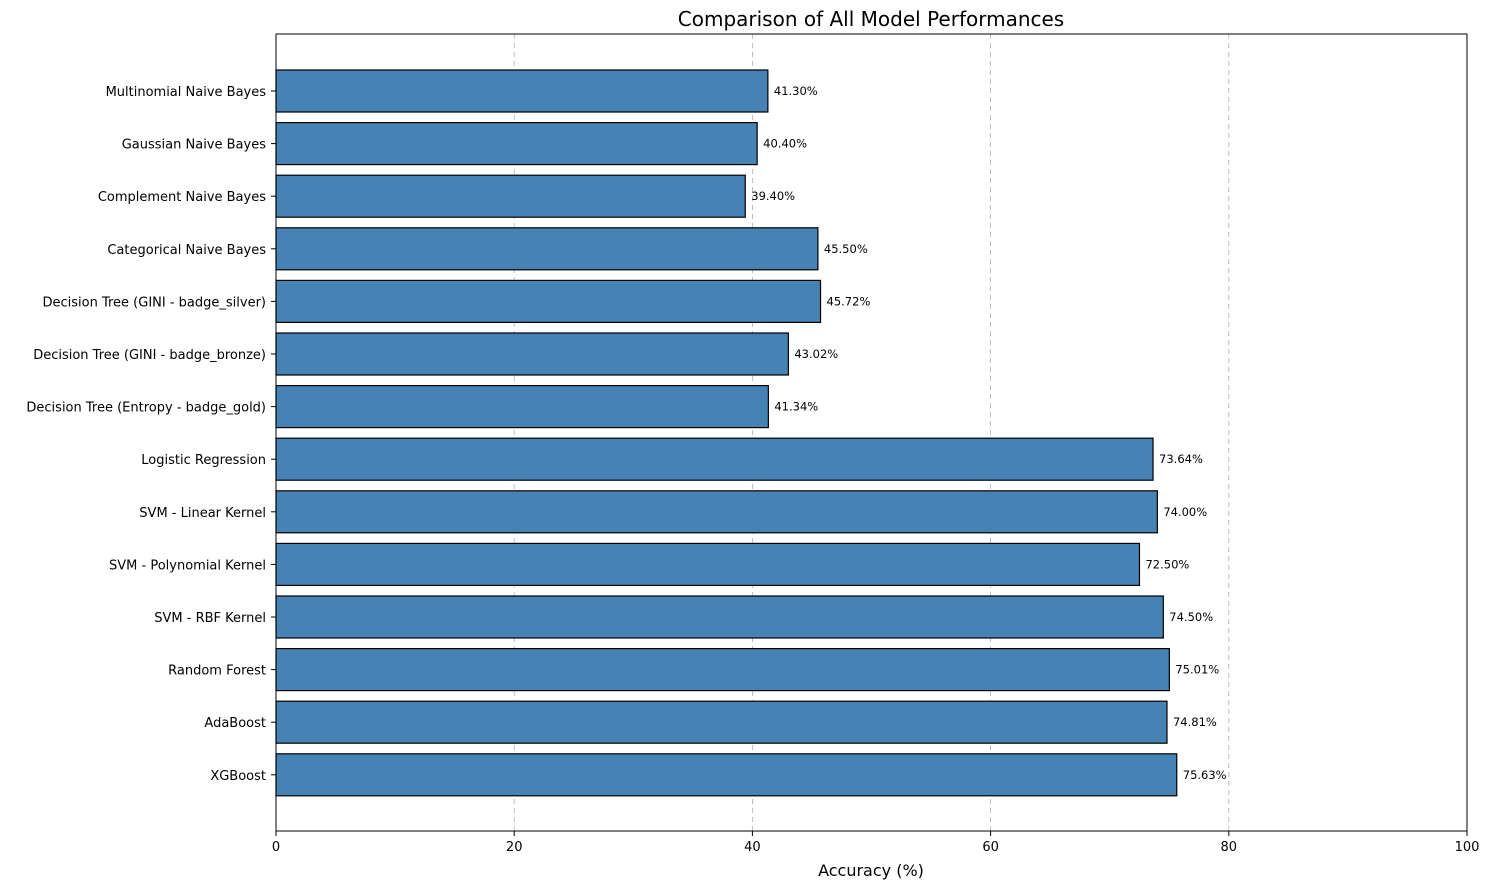  I want to click on chart-title: Comparison of All Model Performances, so click(871, 19).